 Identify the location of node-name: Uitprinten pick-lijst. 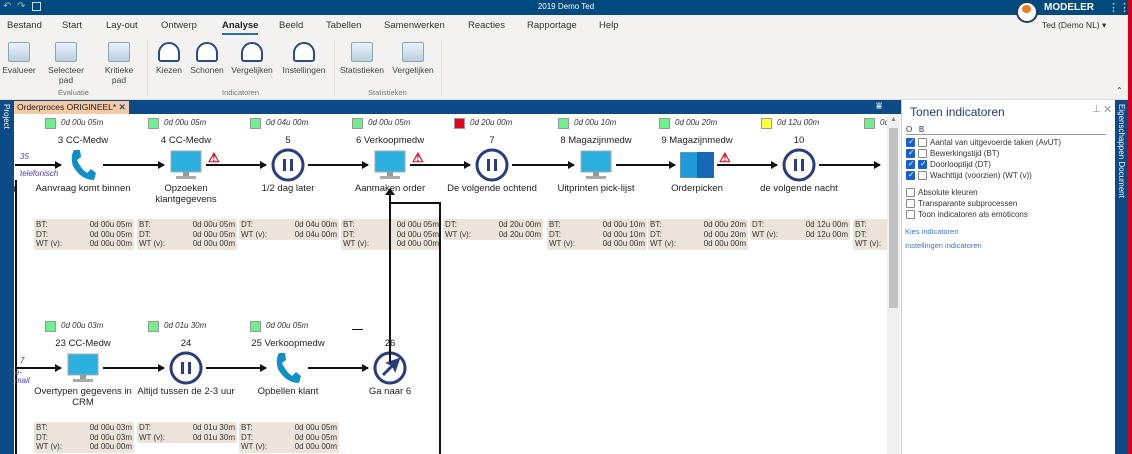
(596, 188).